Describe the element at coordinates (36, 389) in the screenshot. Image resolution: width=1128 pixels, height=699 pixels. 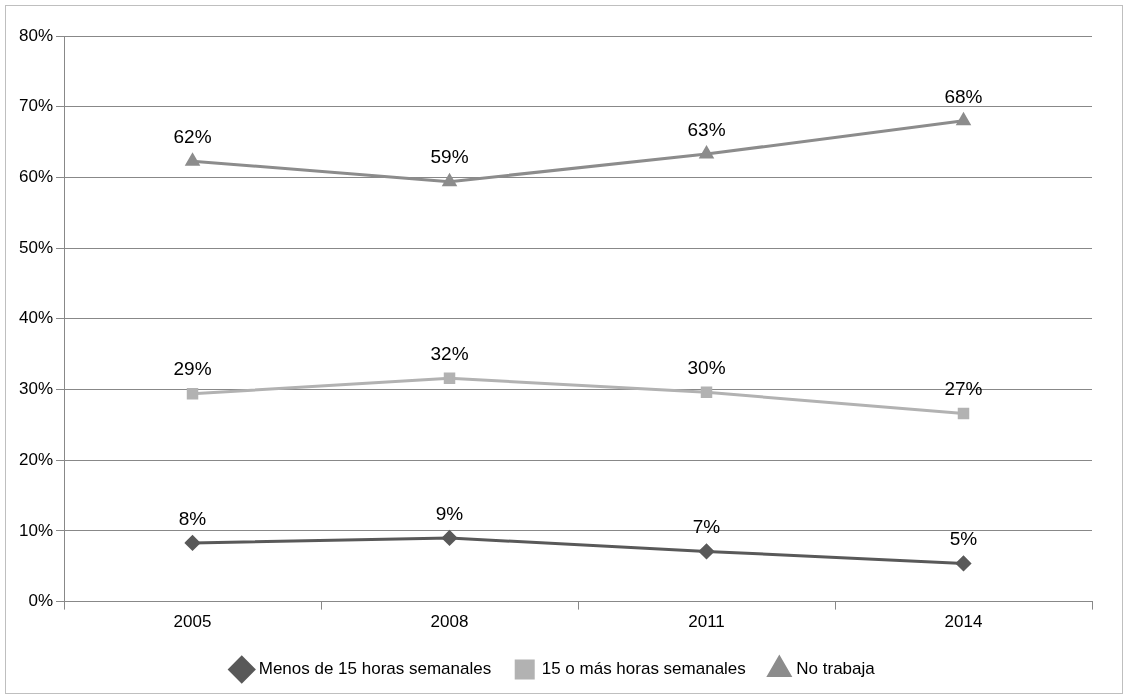
I see `y-tick-label: 30%` at that location.